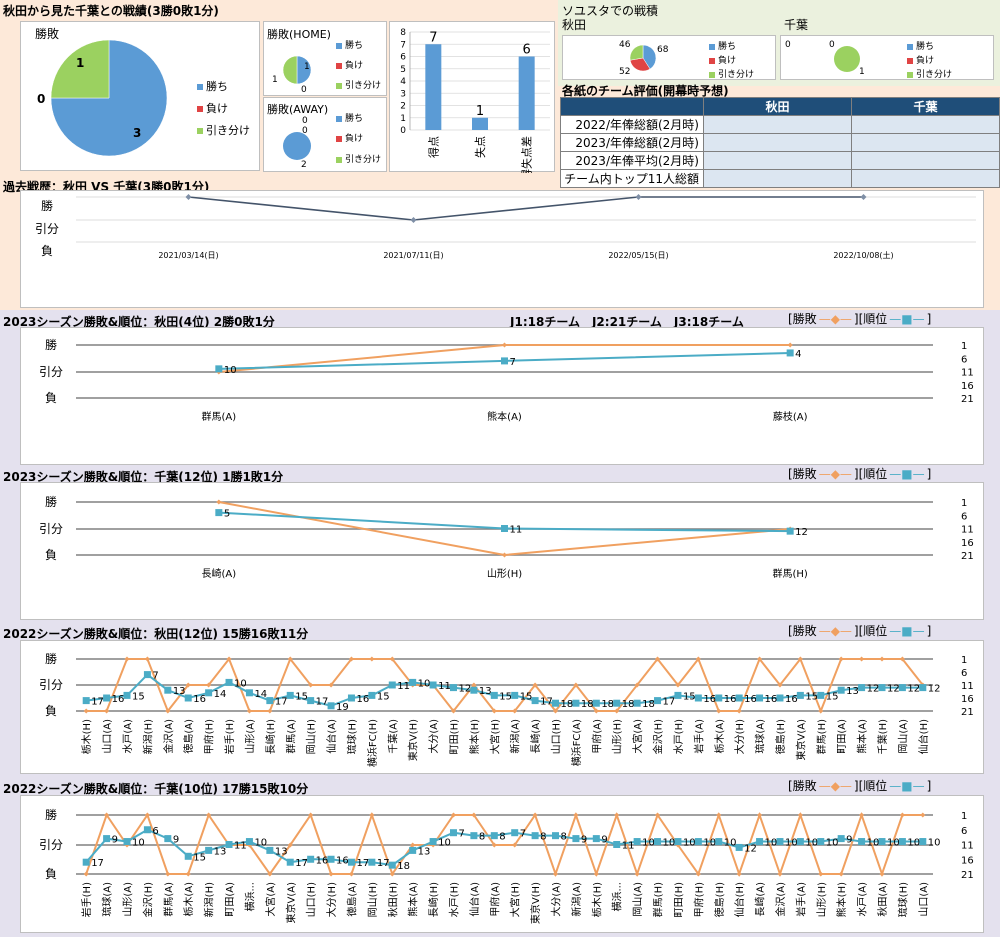  Describe the element at coordinates (349, 44) in the screenshot. I see `home-legend-win: 勝ち` at that location.